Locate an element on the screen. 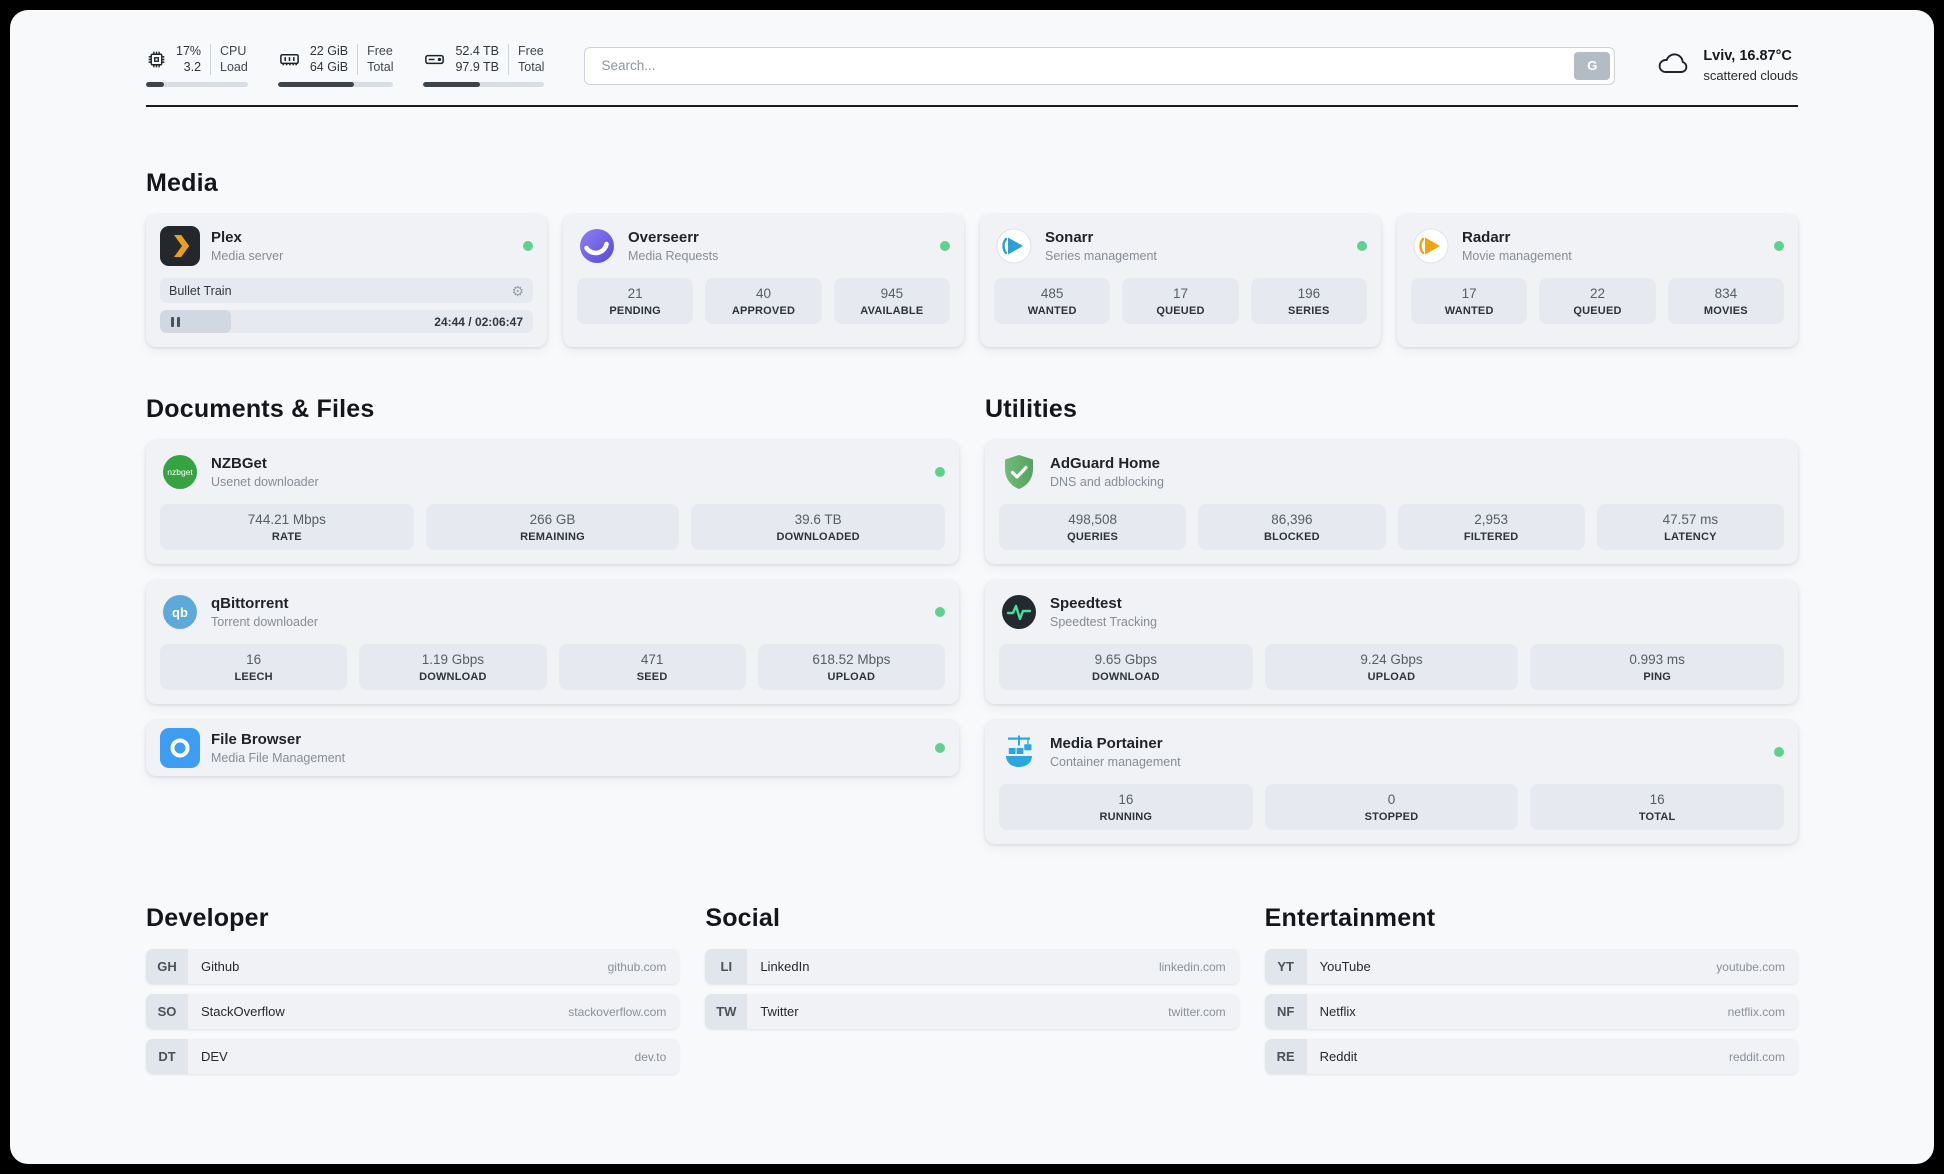 This screenshot has height=1174, width=1944. adguard-text: AdGuard Home DNS and adblocking is located at coordinates (1107, 472).